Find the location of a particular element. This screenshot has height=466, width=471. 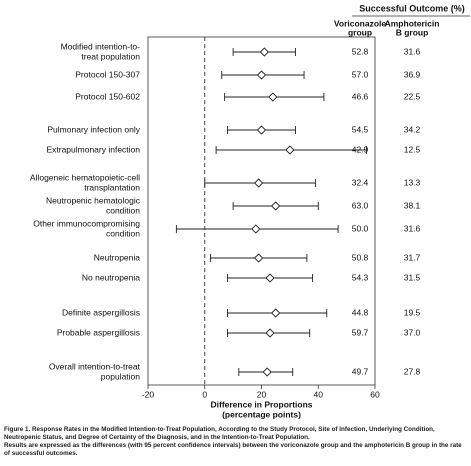

cell-value: 63.0 is located at coordinates (360, 205).